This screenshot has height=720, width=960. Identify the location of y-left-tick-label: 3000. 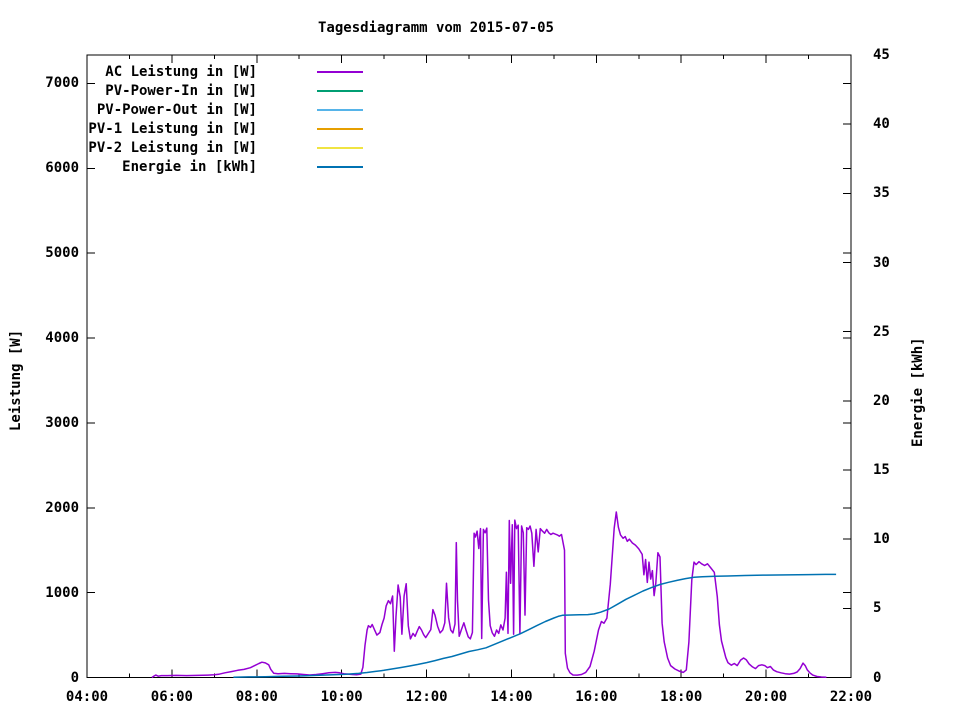
(62, 422).